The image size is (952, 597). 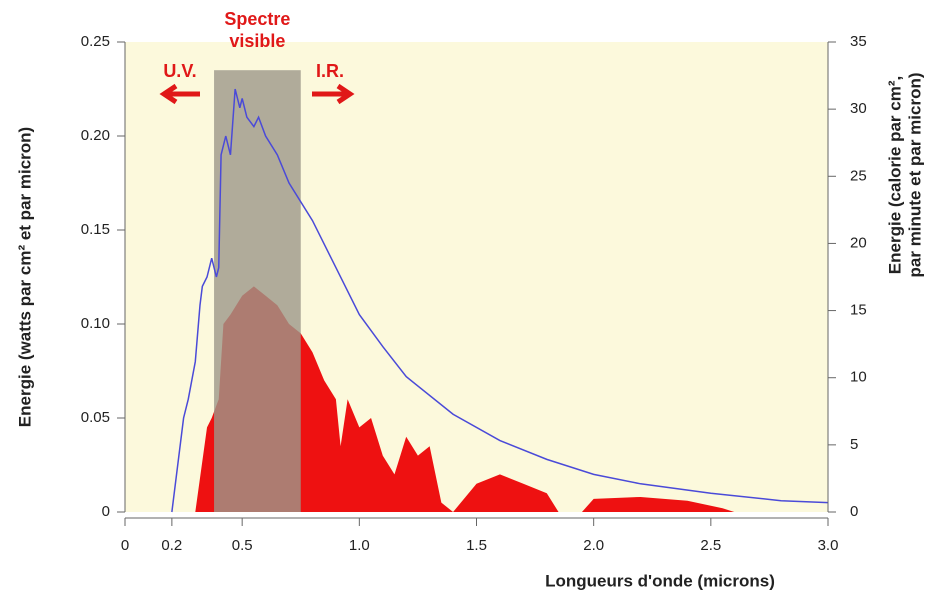 I want to click on x-tick-label: 2.0, so click(x=593, y=545).